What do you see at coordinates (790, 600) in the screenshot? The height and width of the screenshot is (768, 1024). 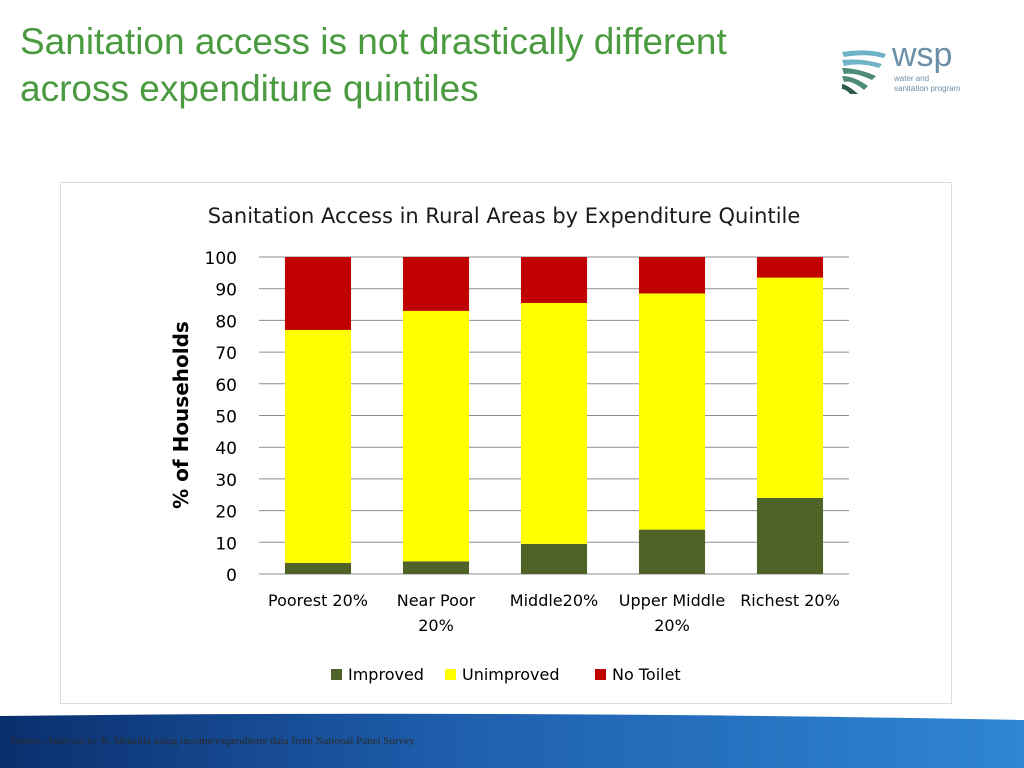 I see `x-tick-label: Richest 20%` at bounding box center [790, 600].